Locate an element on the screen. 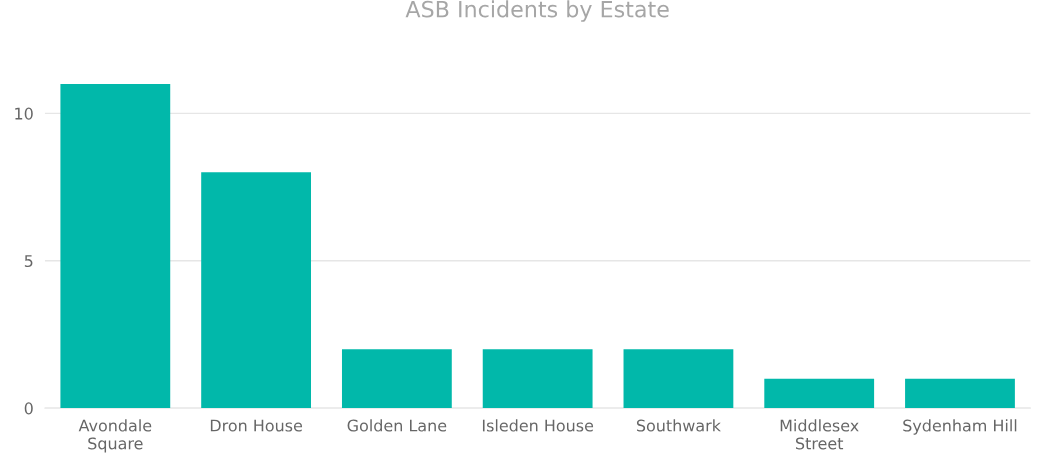 This screenshot has width=1045, height=474. y-tick-label: 5 is located at coordinates (28, 261).